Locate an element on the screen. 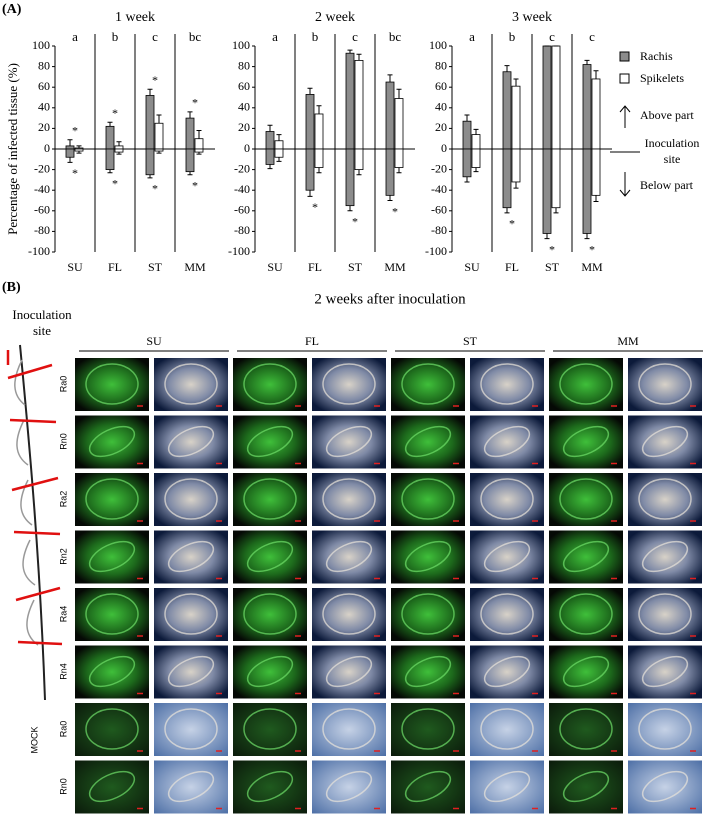 The image size is (707, 825). column-header: SU is located at coordinates (154, 341).